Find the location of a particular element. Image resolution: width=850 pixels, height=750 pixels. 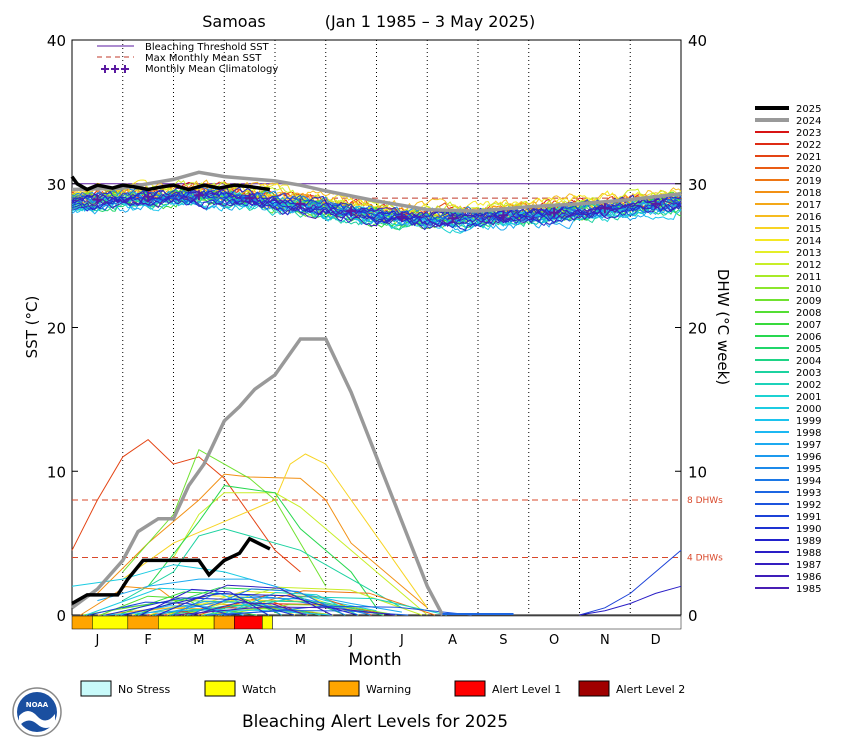

year-legend-label-1990: 1990 is located at coordinates (808, 529).